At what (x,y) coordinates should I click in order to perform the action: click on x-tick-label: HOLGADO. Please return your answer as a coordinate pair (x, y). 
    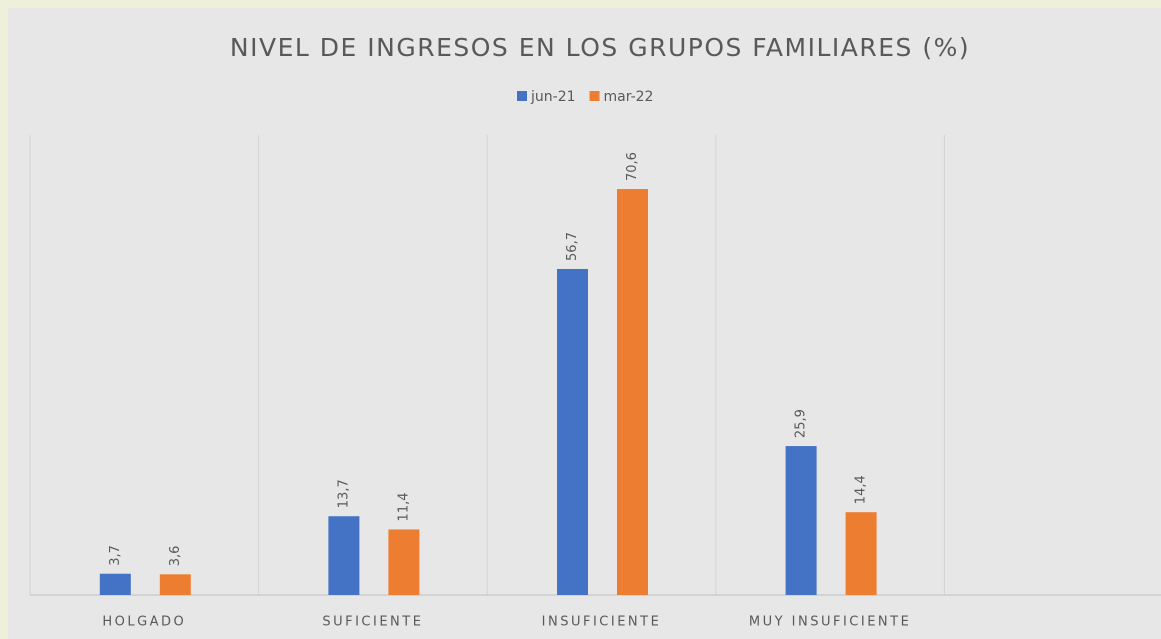
    Looking at the image, I should click on (144, 622).